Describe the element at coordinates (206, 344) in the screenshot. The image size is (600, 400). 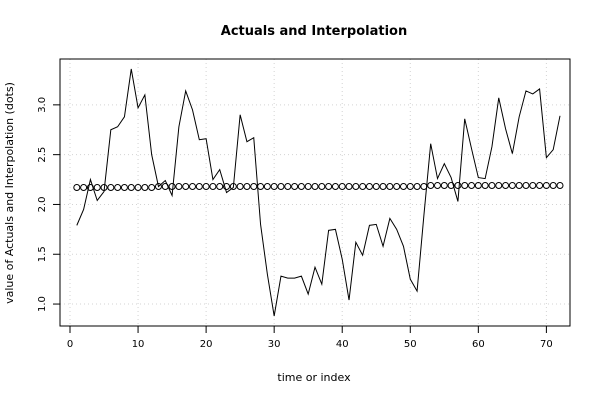
I see `x-tick-label: 20` at that location.